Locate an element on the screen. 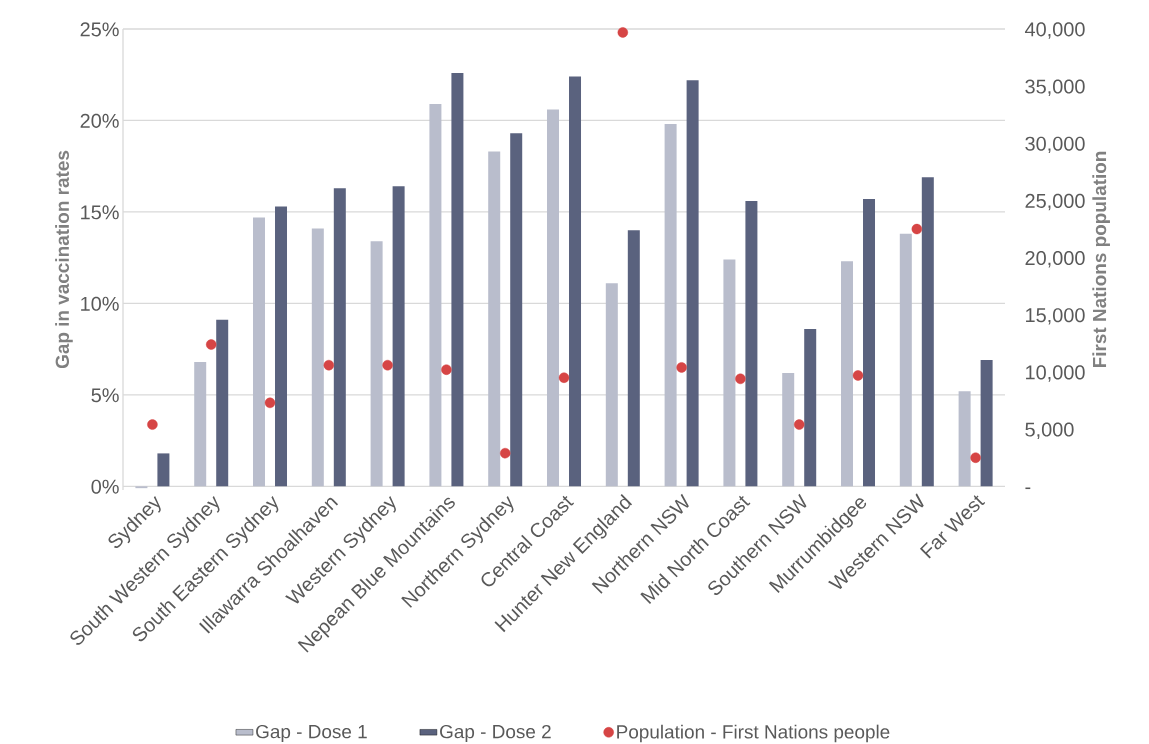 This screenshot has width=1149, height=744. y2-tick-label: - is located at coordinates (1028, 488).